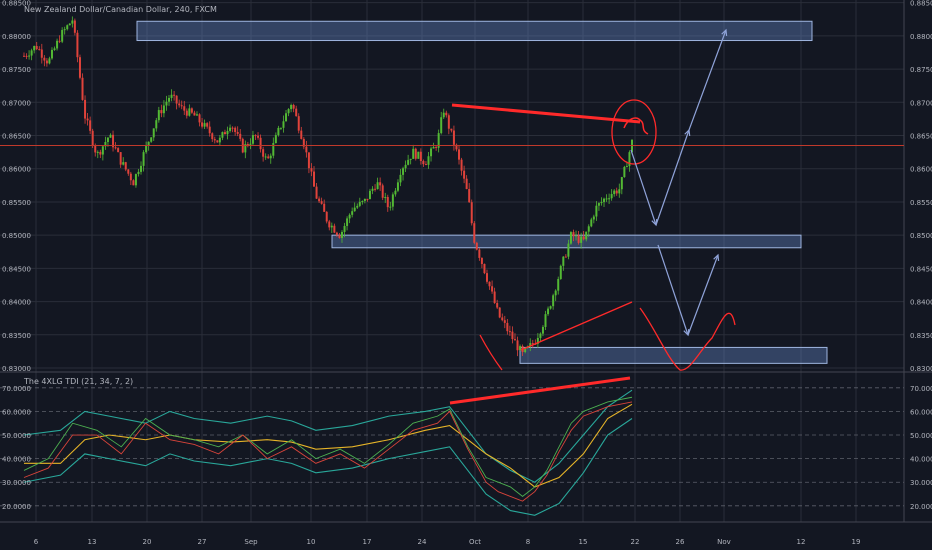  What do you see at coordinates (921, 103) in the screenshot?
I see `price-tick-label-3: 0.87000` at bounding box center [921, 103].